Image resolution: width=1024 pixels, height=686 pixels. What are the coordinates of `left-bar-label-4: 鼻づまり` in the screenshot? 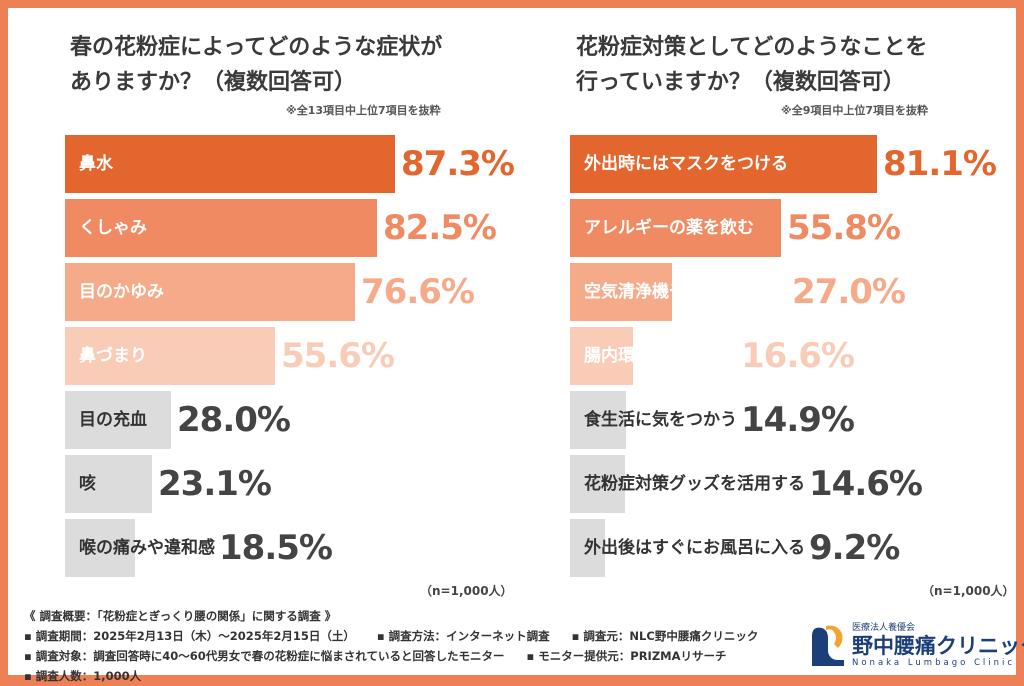 It's located at (113, 356).